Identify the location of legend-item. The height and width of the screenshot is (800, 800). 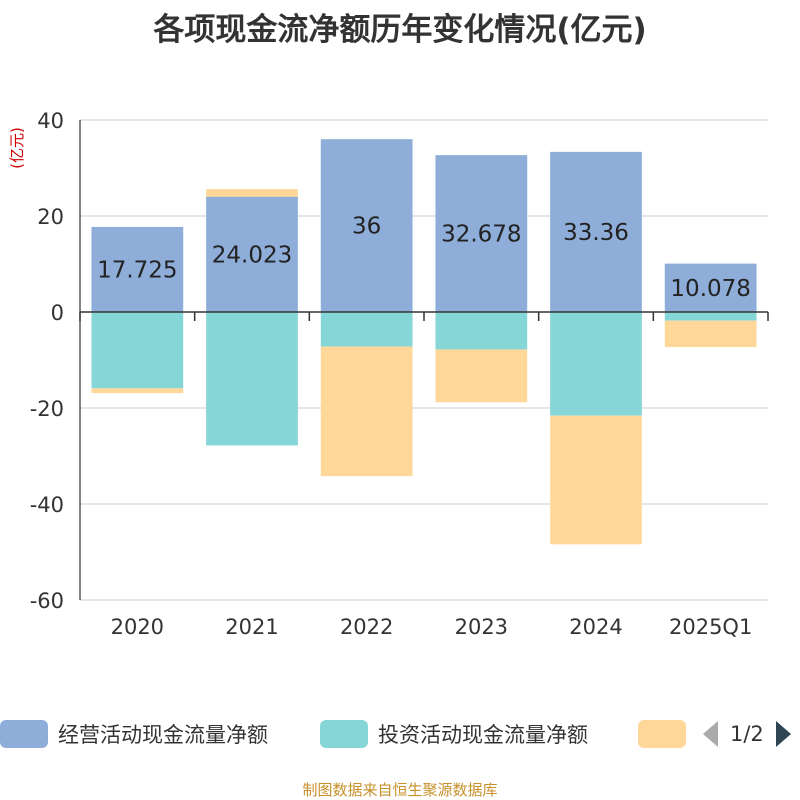
(662, 734).